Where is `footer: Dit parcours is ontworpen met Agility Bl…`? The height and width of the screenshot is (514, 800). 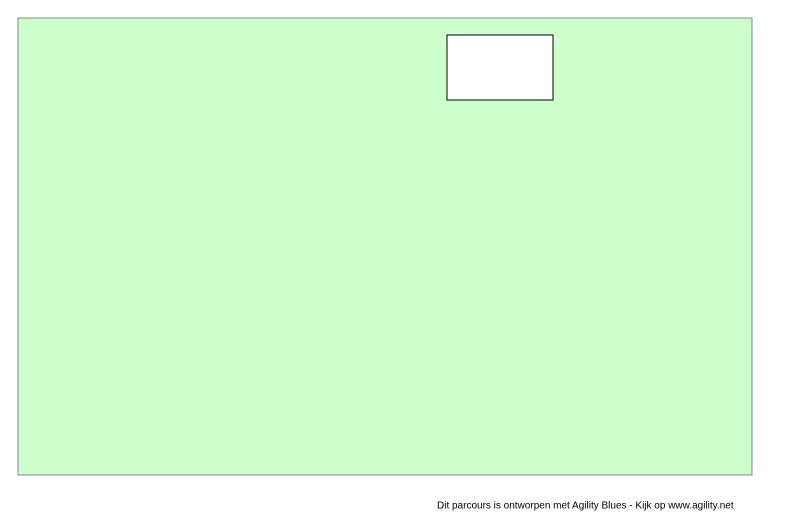 footer: Dit parcours is ontworpen met Agility Bl… is located at coordinates (585, 506).